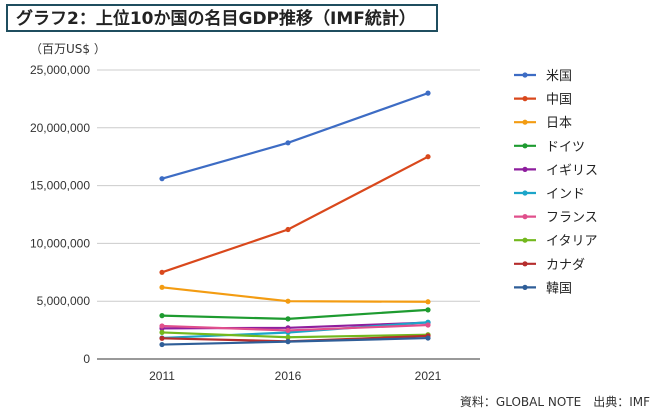 The width and height of the screenshot is (670, 416). I want to click on y-tick-label: 5,000,000, so click(64, 301).